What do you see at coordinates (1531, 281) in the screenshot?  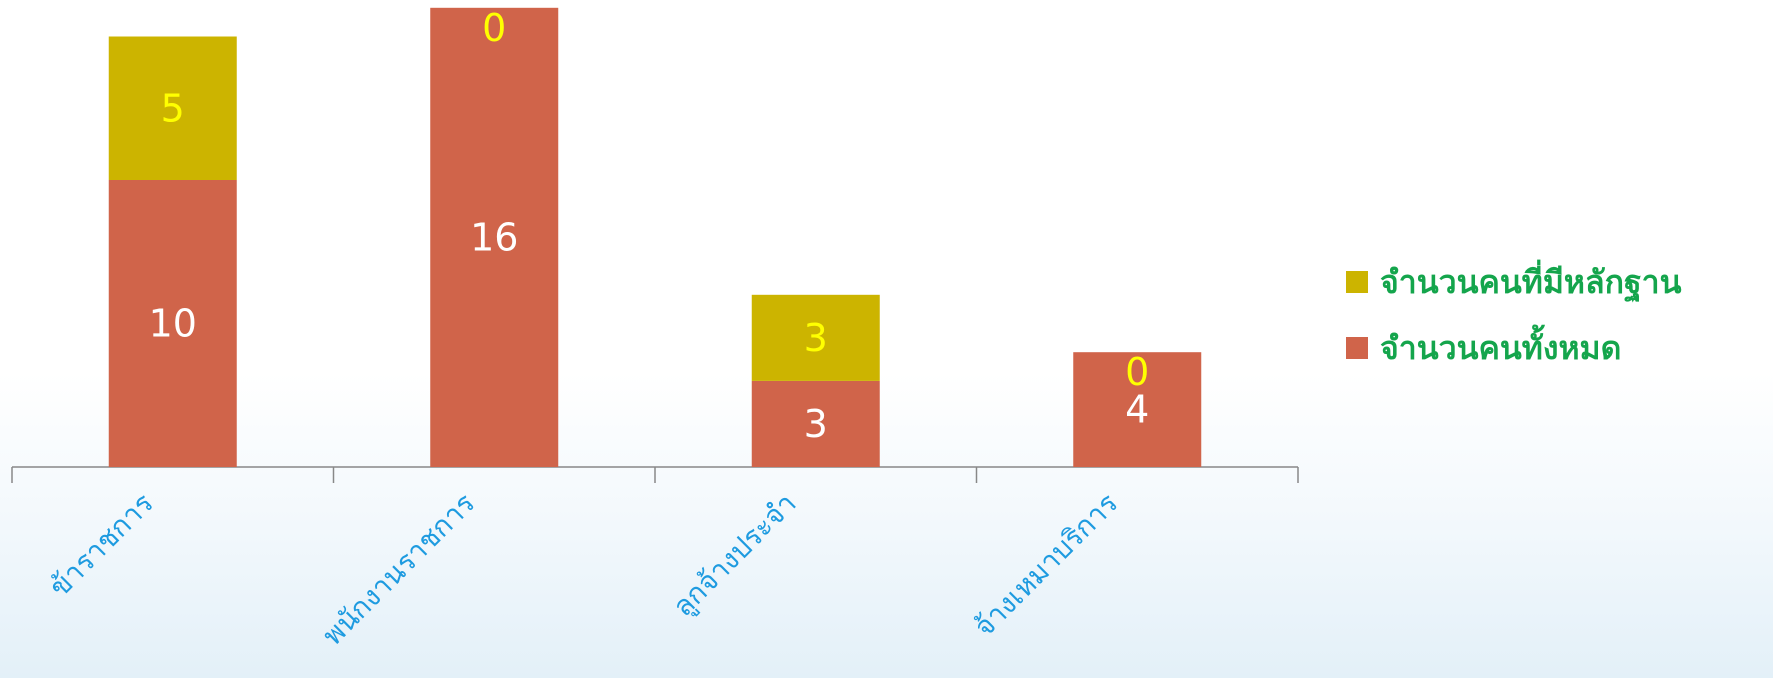 I see `legend-label: จำนวนคนที่มีหลักฐาน` at bounding box center [1531, 281].